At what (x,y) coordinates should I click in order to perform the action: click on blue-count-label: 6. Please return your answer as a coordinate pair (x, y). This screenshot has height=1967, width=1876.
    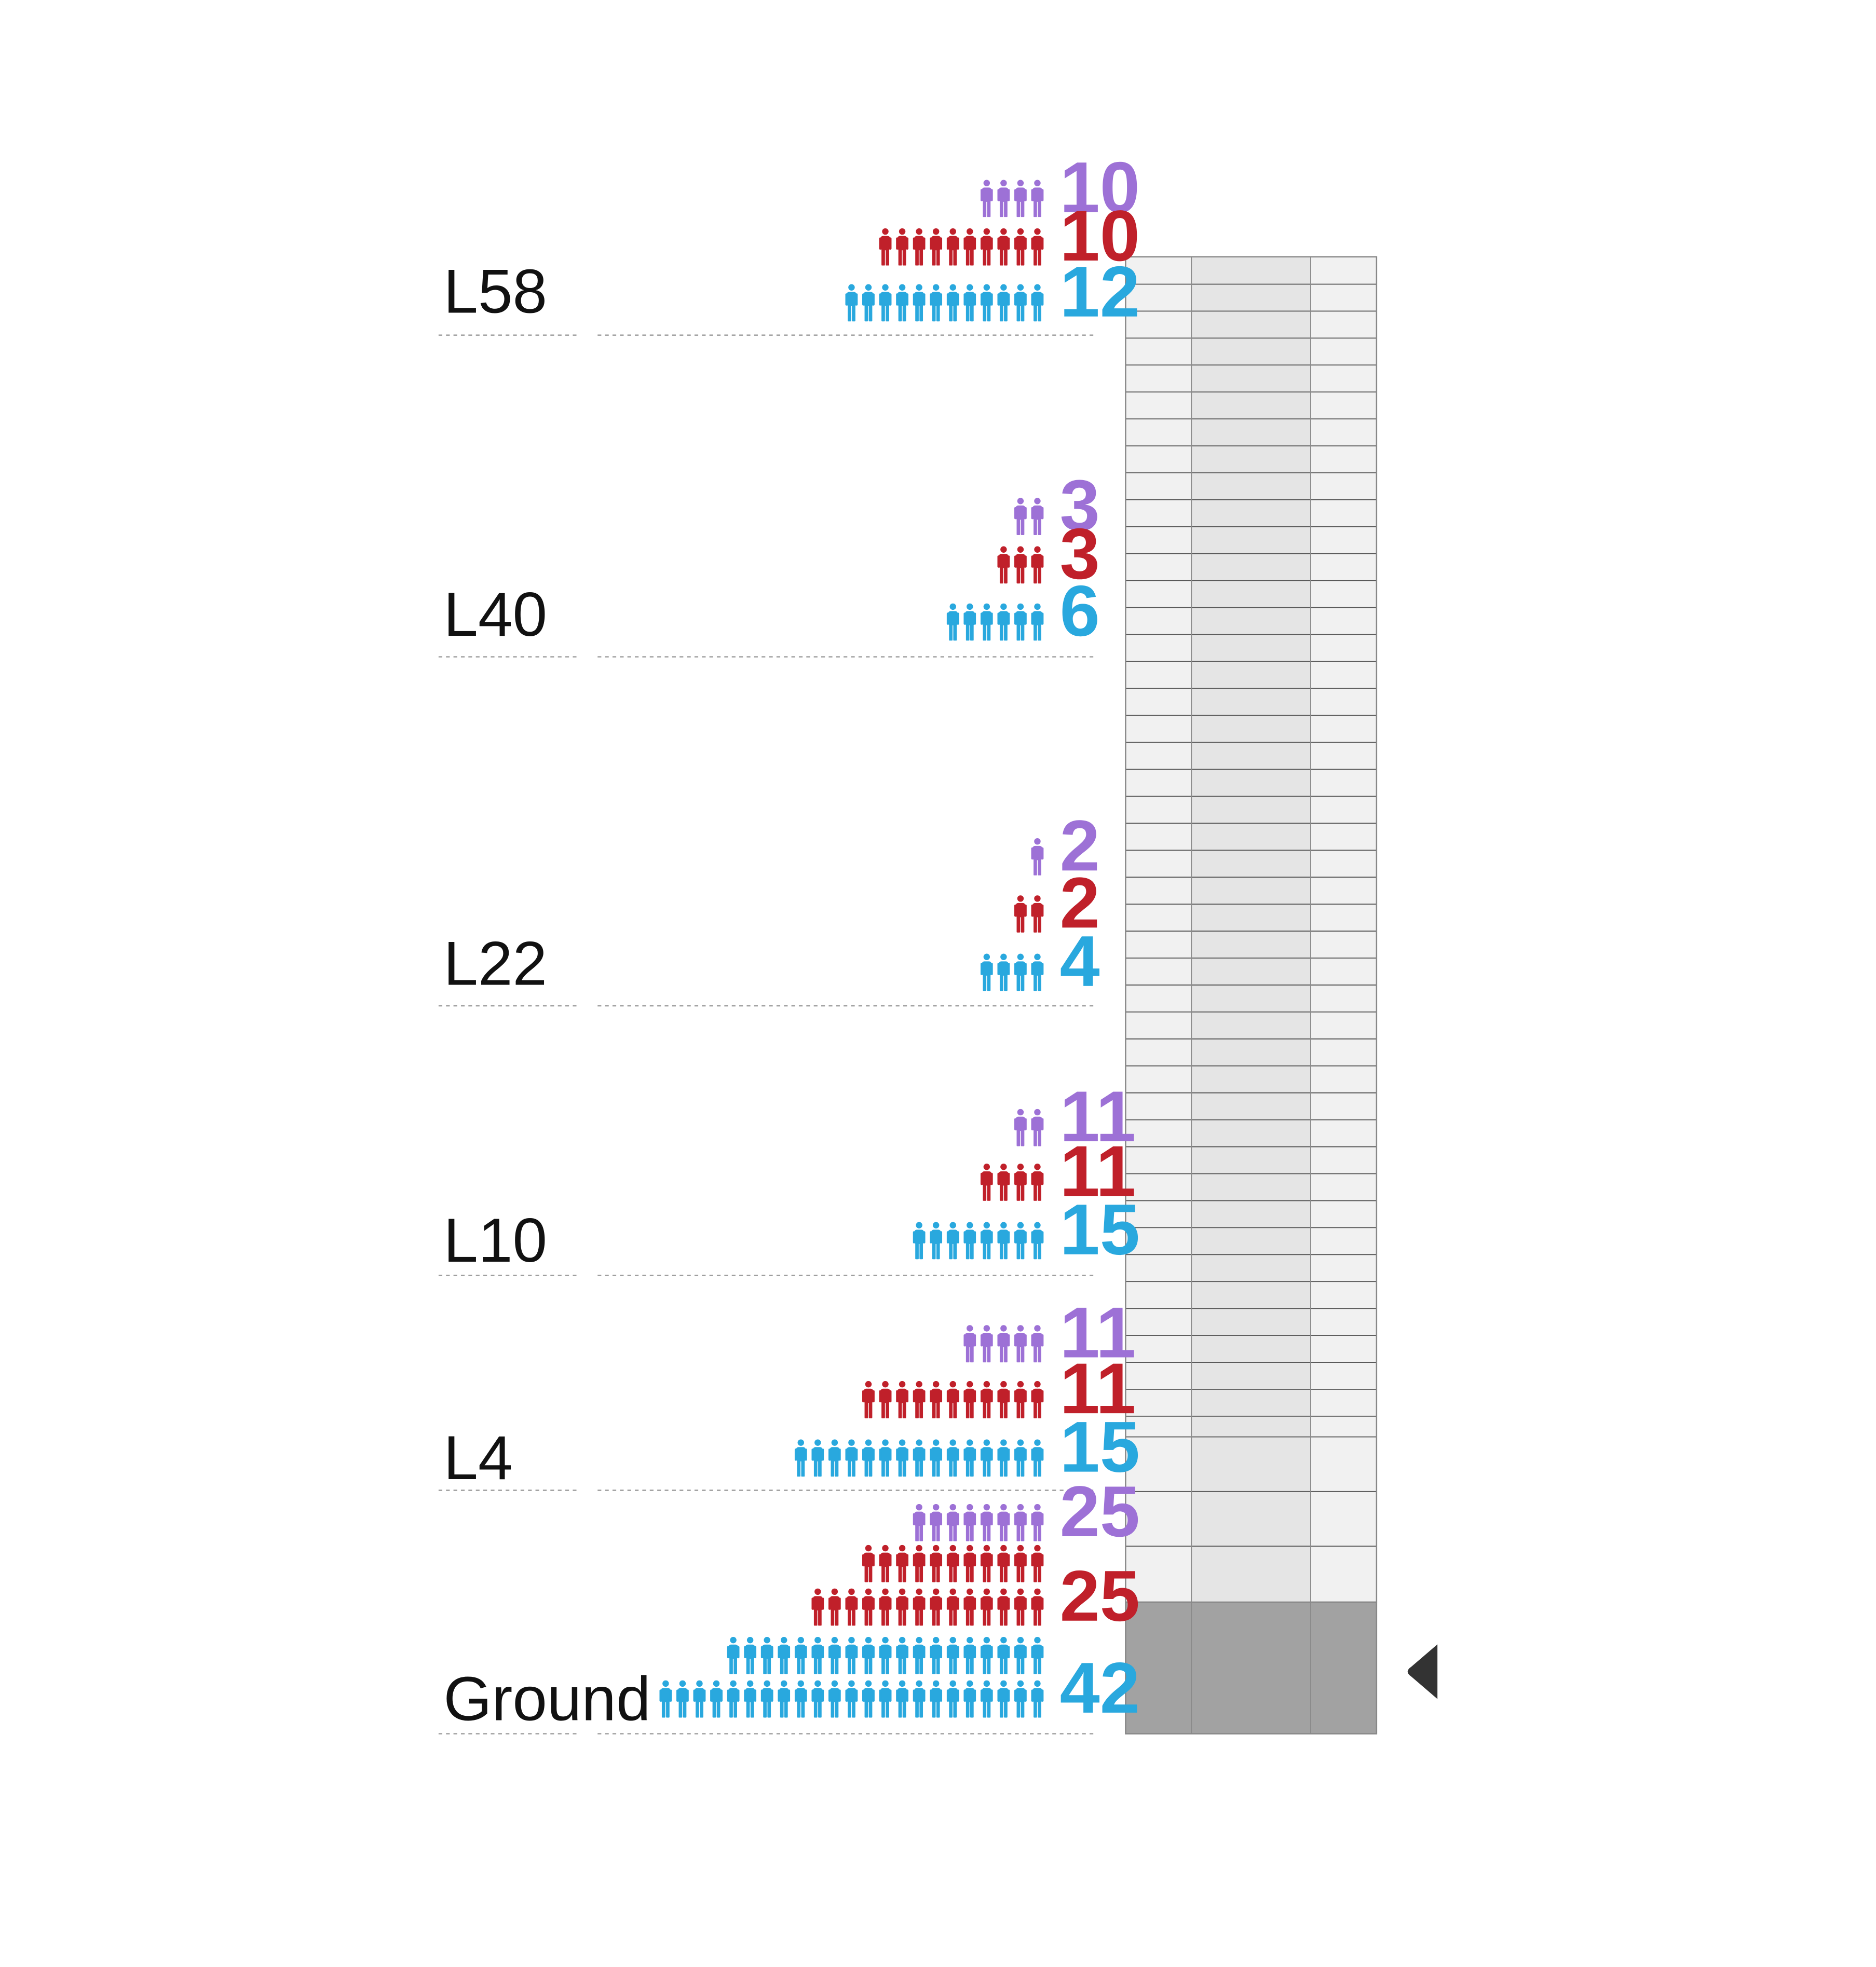
    Looking at the image, I should click on (1080, 611).